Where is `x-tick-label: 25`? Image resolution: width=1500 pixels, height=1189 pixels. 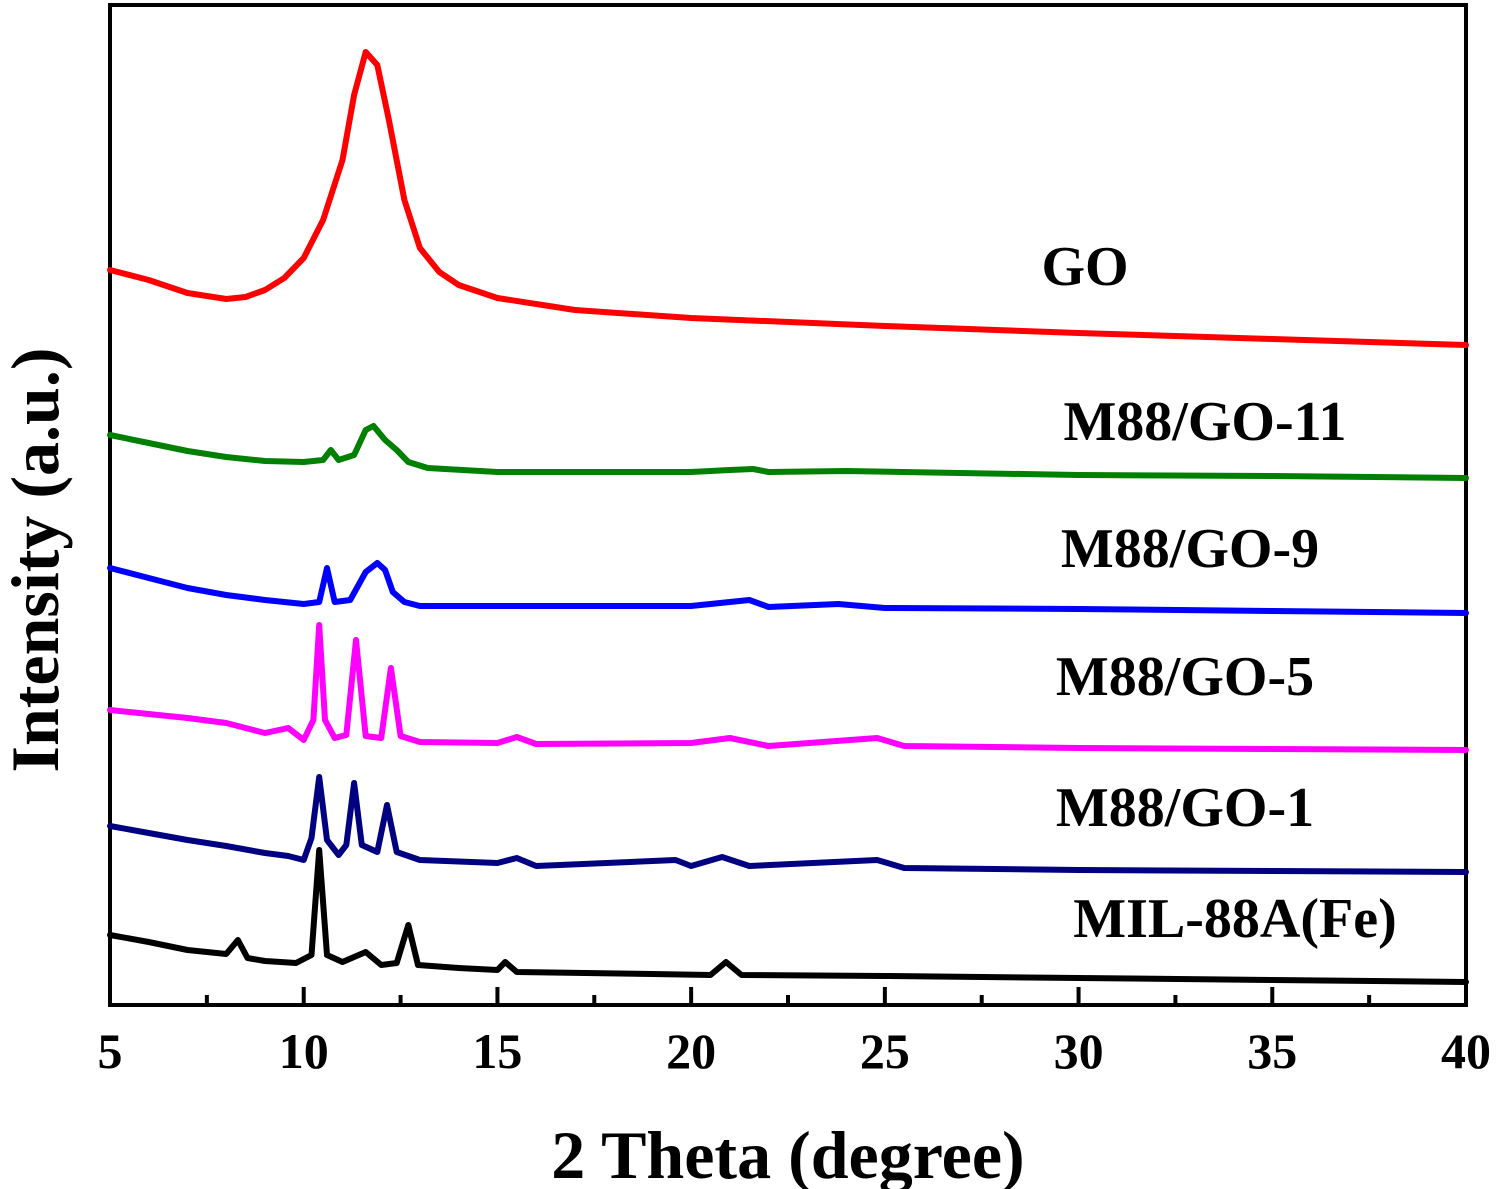
x-tick-label: 25 is located at coordinates (885, 1051).